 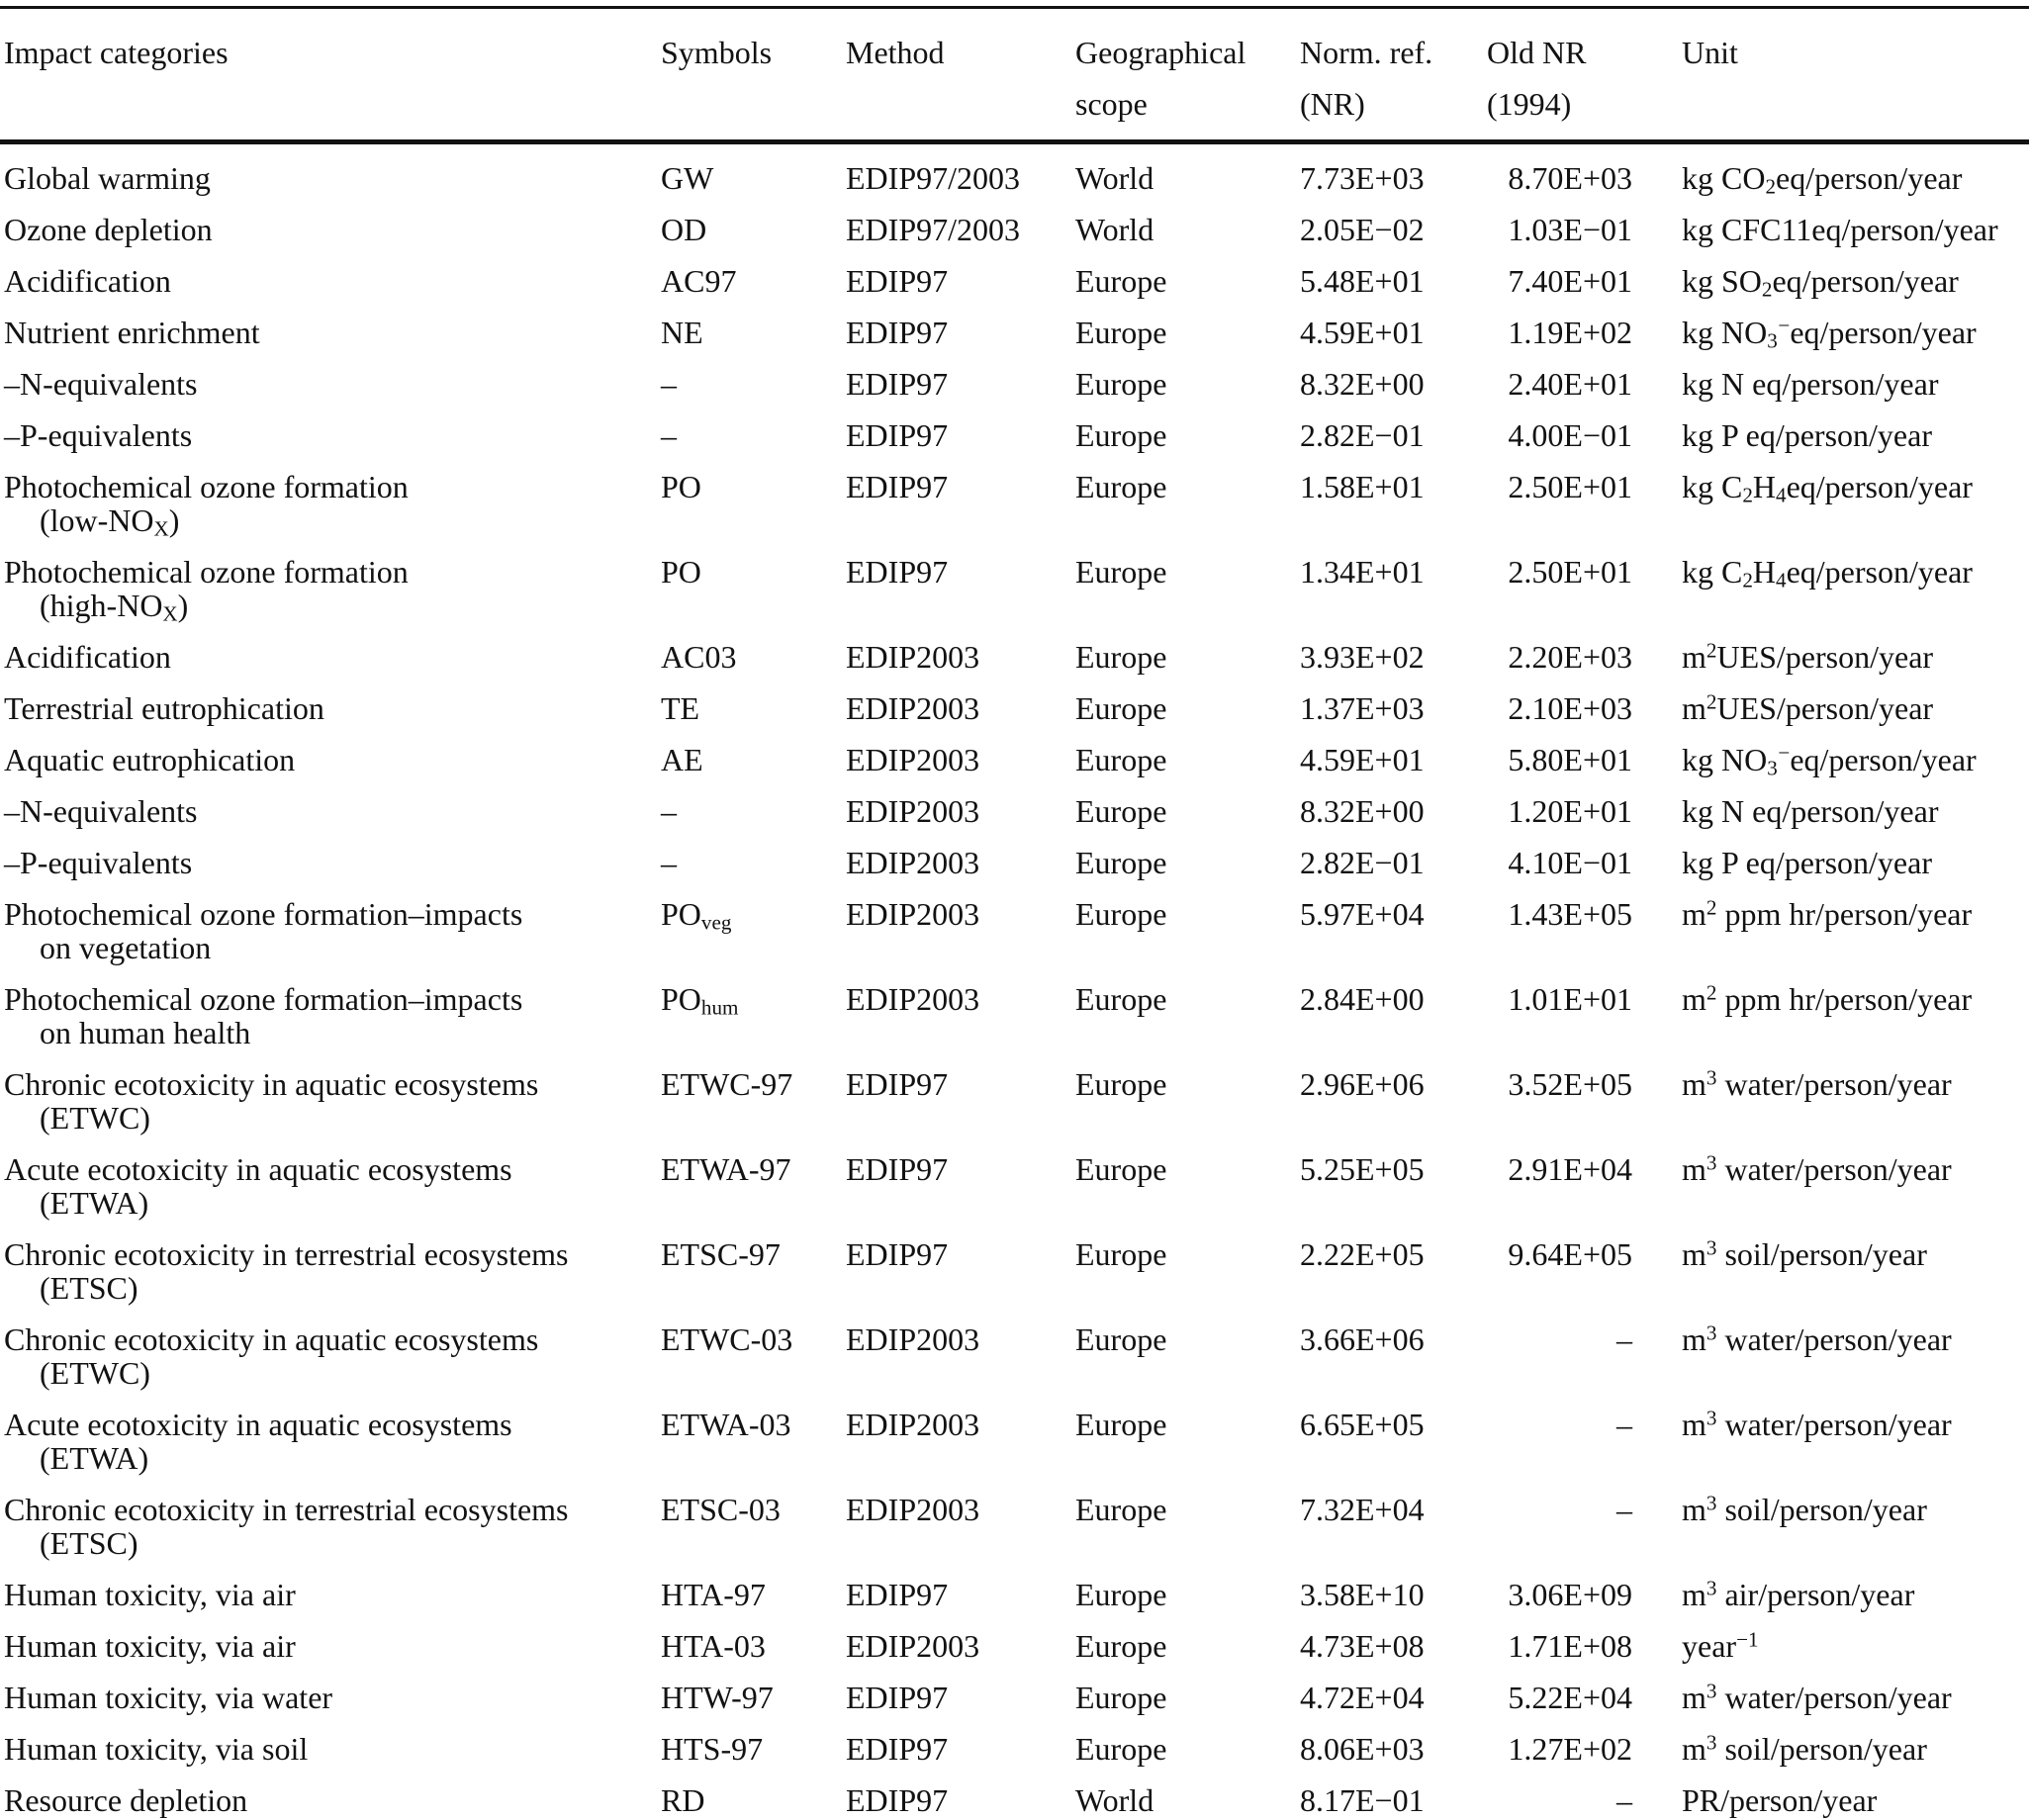 I want to click on cell-norm-ref: 3.58E+10, so click(x=1362, y=1594).